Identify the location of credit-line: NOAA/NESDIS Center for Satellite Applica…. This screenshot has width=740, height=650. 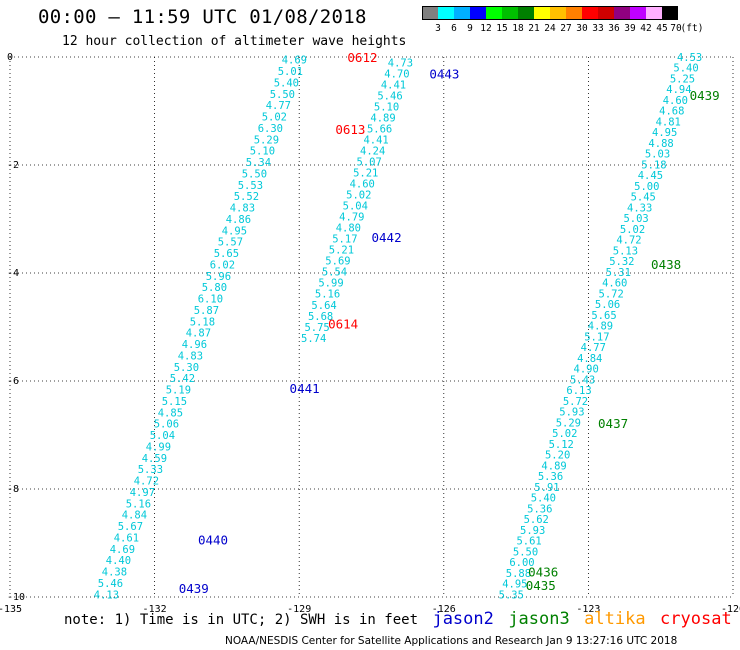
(451, 641).